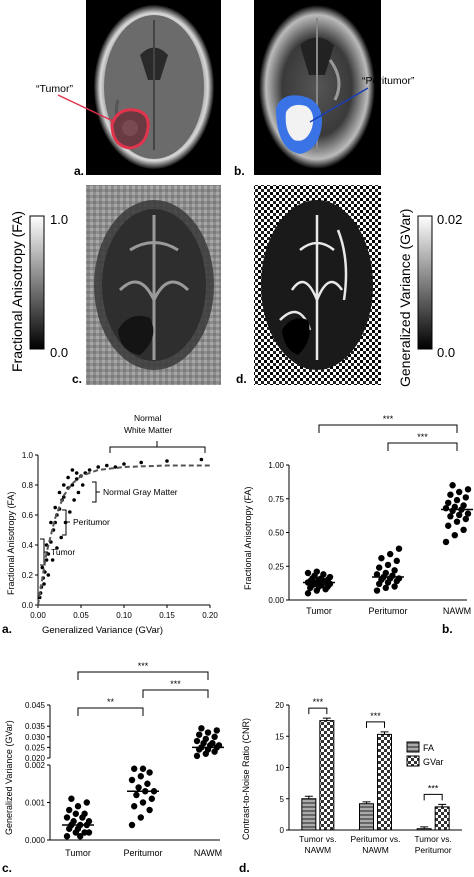 This screenshot has height=877, width=474. I want to click on chart-d-ytick-label: 20, so click(279, 705).